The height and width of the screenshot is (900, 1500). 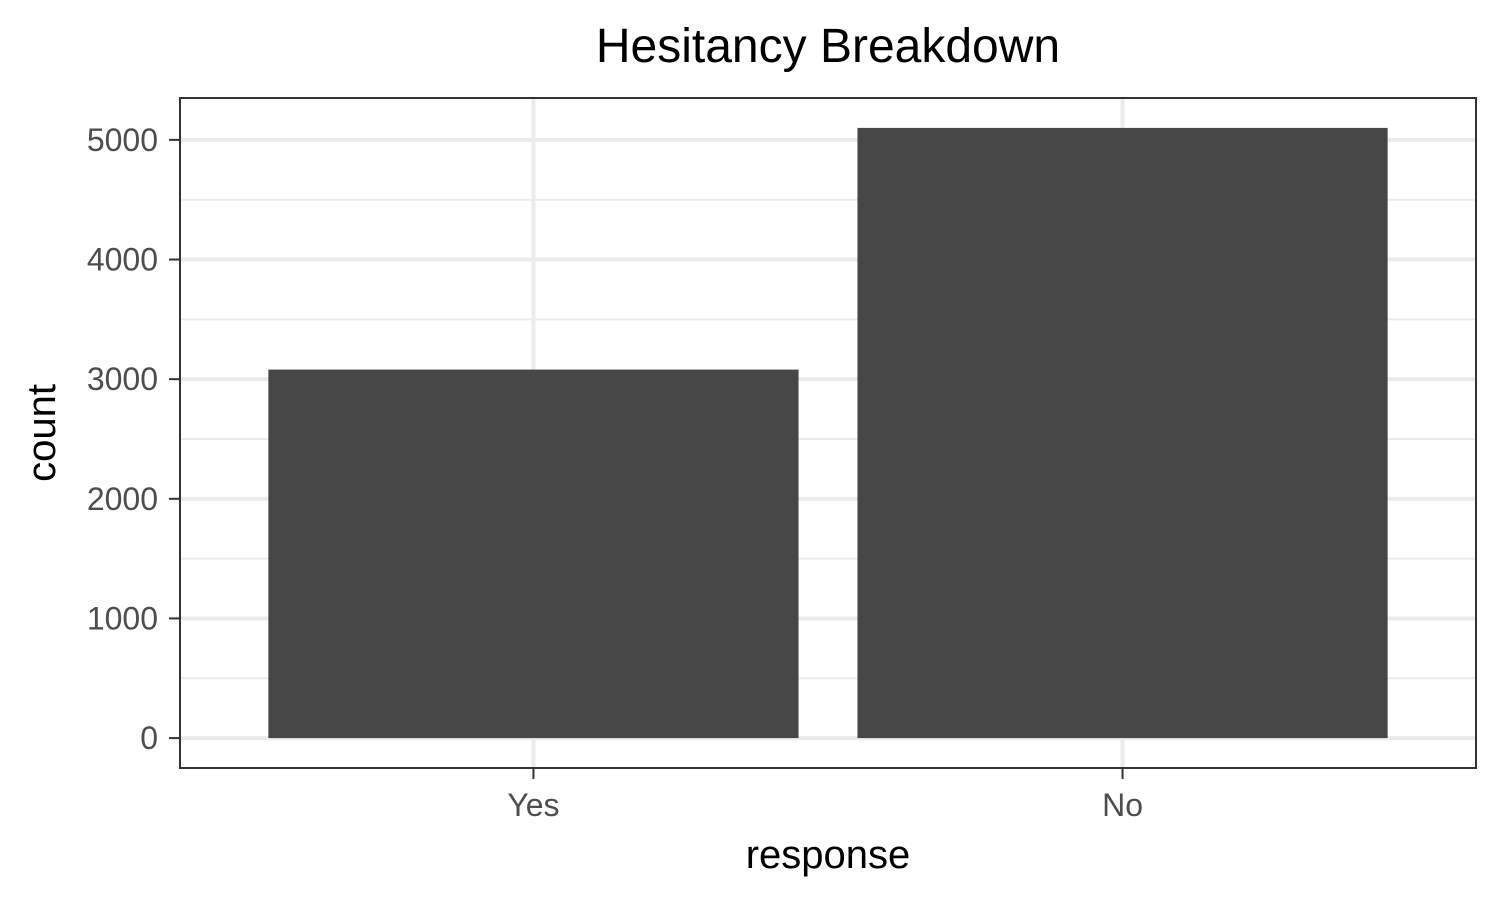 I want to click on x-tick-label: No, so click(x=1122, y=805).